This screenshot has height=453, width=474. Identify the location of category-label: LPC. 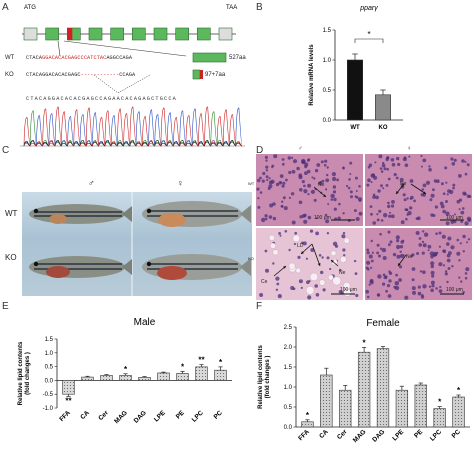
(436, 435).